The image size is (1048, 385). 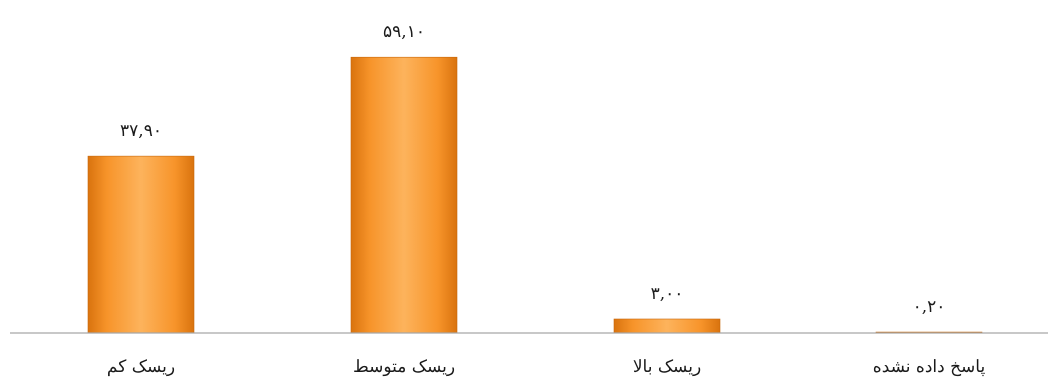 I want to click on category-label-4: پاسخ داده نشده, so click(x=929, y=367).